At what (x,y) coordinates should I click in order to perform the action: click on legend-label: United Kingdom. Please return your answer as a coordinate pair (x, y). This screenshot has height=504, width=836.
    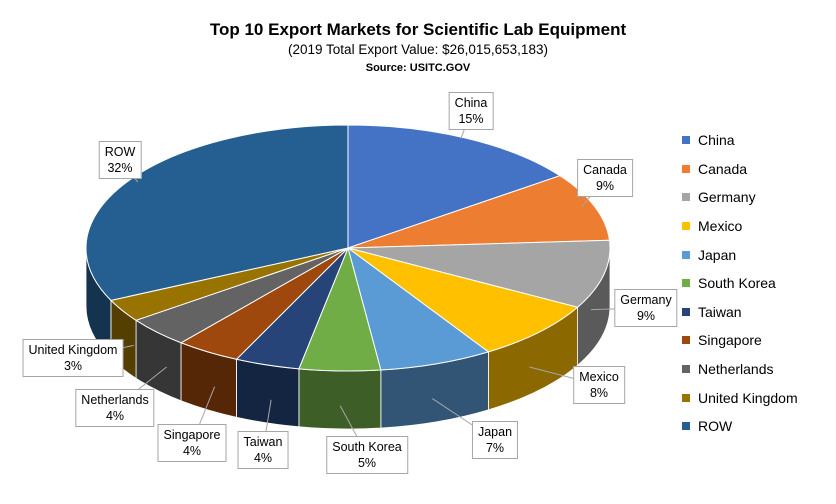
    Looking at the image, I should click on (748, 397).